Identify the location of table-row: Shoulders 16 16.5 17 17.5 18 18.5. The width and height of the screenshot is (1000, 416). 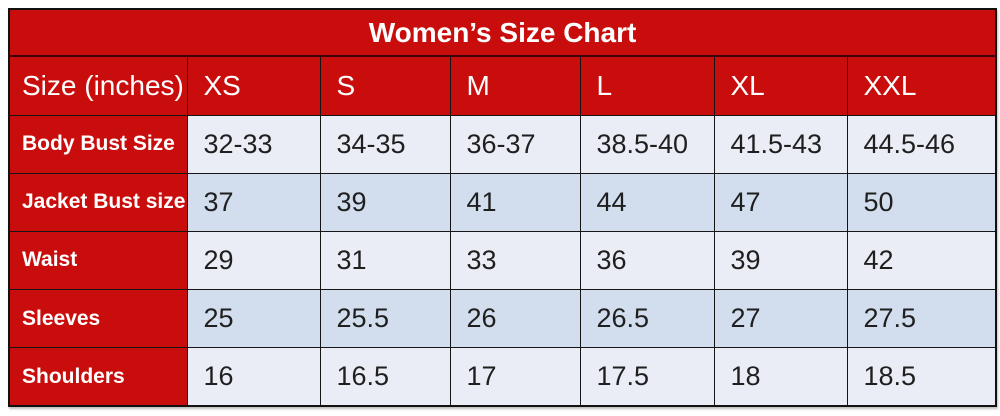
(502, 377).